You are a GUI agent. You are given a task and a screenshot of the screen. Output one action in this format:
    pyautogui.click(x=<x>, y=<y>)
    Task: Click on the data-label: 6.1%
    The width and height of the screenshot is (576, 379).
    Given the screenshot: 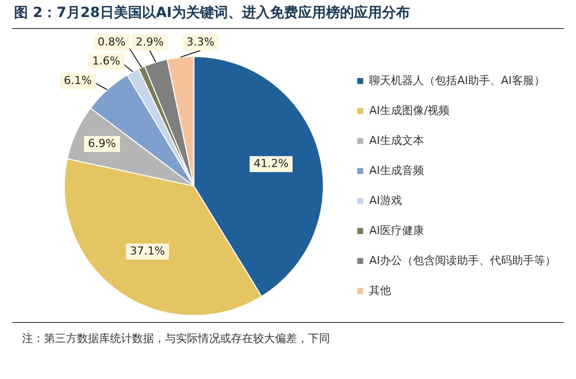 What is the action you would take?
    pyautogui.click(x=78, y=81)
    